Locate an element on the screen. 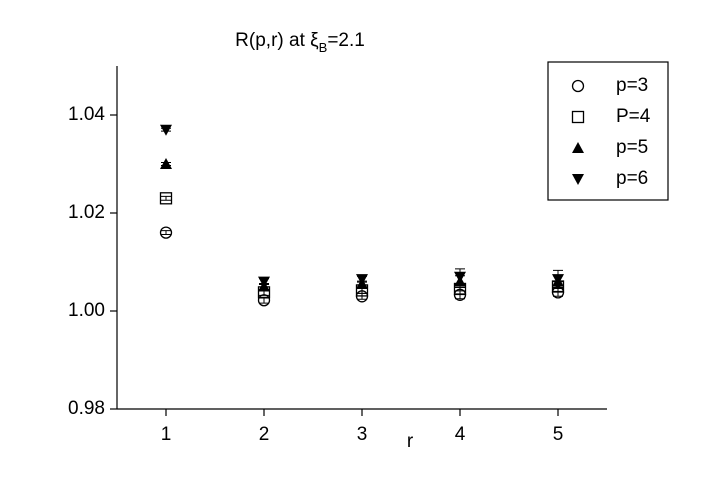 This screenshot has height=490, width=709. x-tick-label: 3 is located at coordinates (362, 434).